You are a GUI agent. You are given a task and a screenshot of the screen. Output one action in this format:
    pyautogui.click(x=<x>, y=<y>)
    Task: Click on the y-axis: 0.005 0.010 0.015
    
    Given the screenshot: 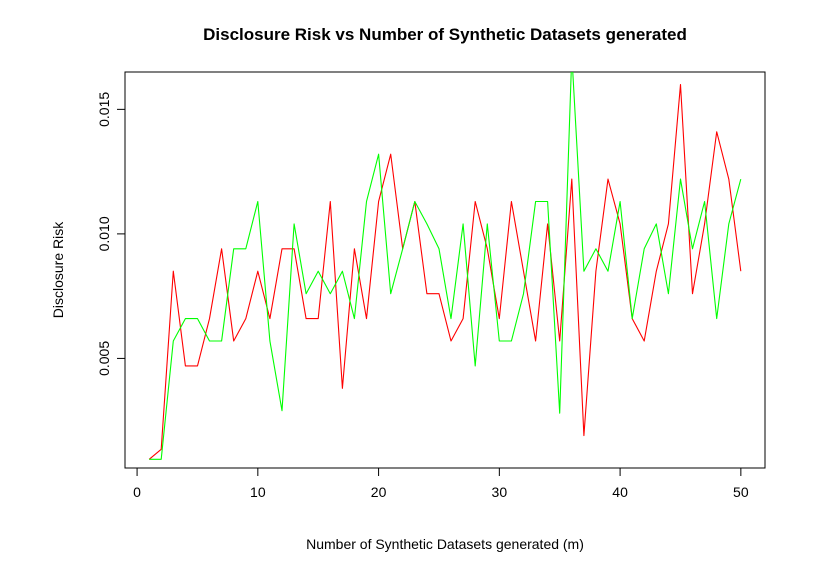 What is the action you would take?
    pyautogui.click(x=111, y=234)
    